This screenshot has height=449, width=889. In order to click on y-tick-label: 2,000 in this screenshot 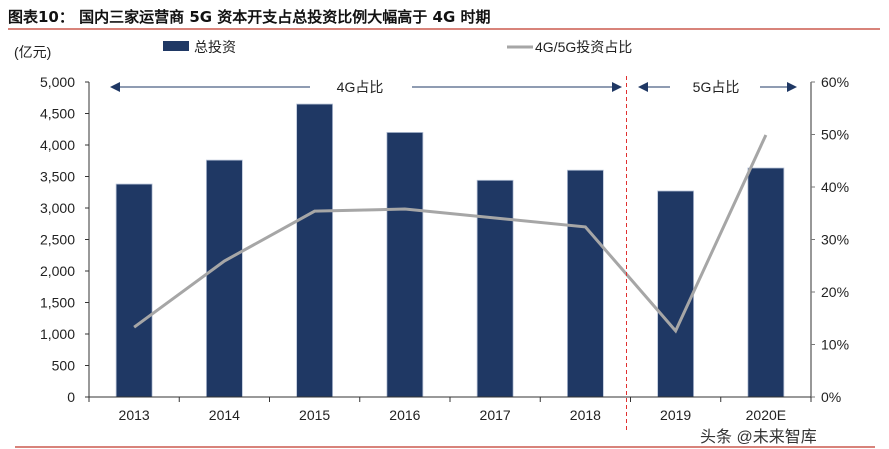, I will do `click(57, 271)`.